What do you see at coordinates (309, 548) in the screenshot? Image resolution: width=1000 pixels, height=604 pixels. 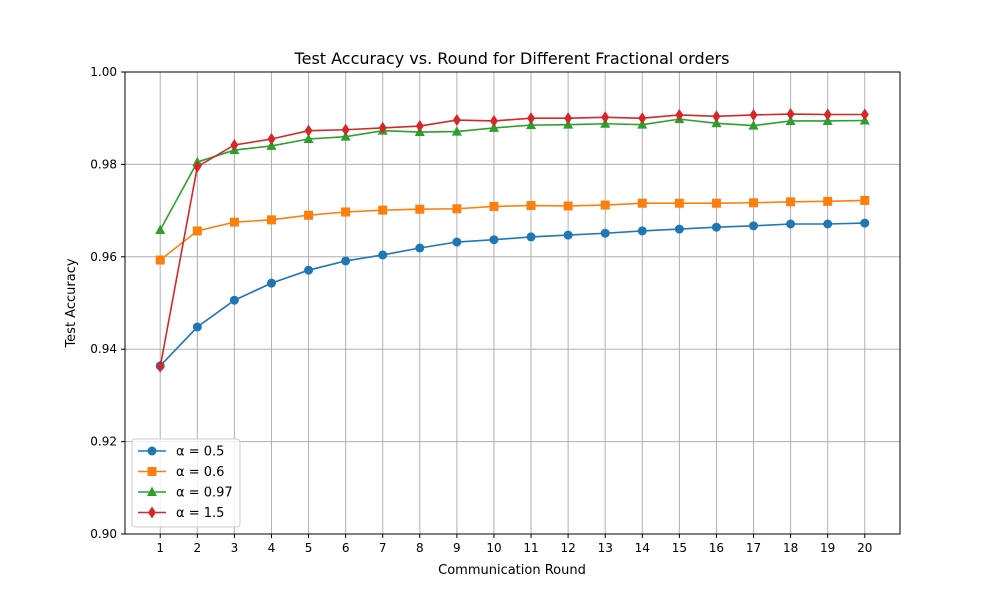 I see `x-tick-label: 5` at bounding box center [309, 548].